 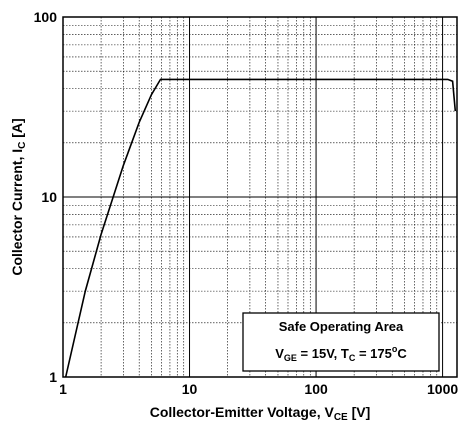 I want to click on annotation-line2: VGE = 15V, TC = 175oC, so click(x=341, y=353).